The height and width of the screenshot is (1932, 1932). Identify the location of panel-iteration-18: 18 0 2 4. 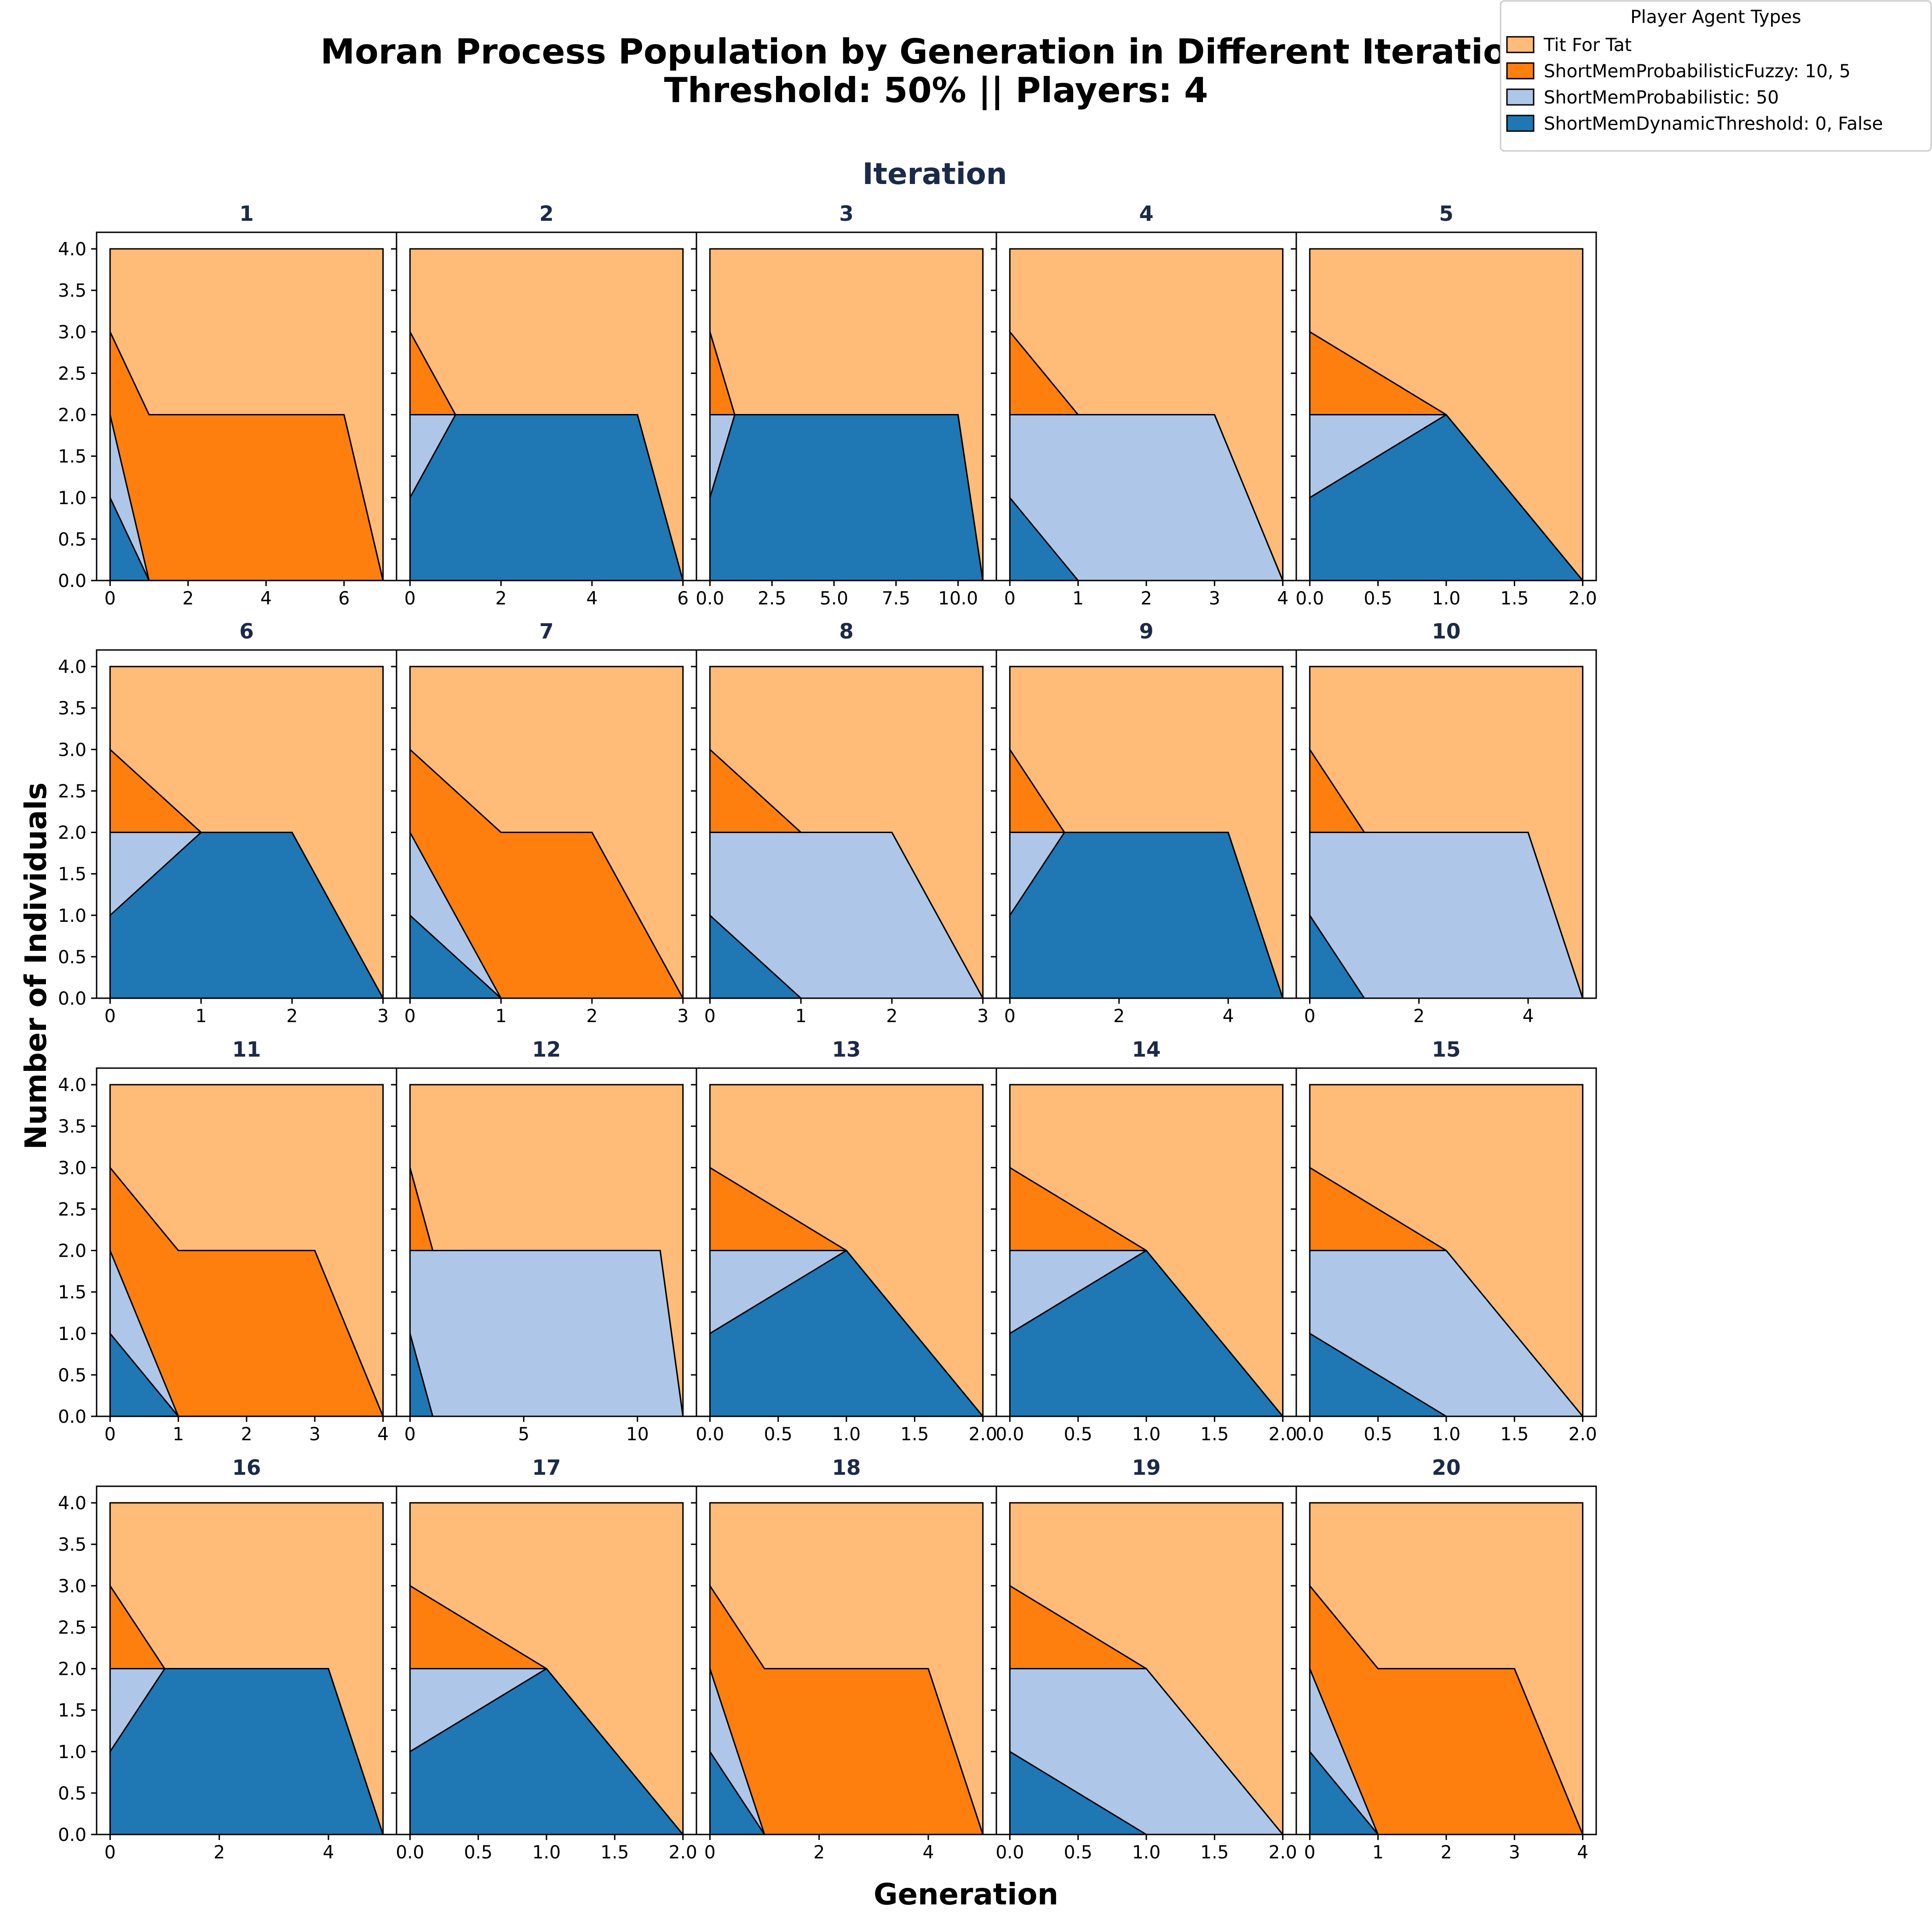
(844, 1659).